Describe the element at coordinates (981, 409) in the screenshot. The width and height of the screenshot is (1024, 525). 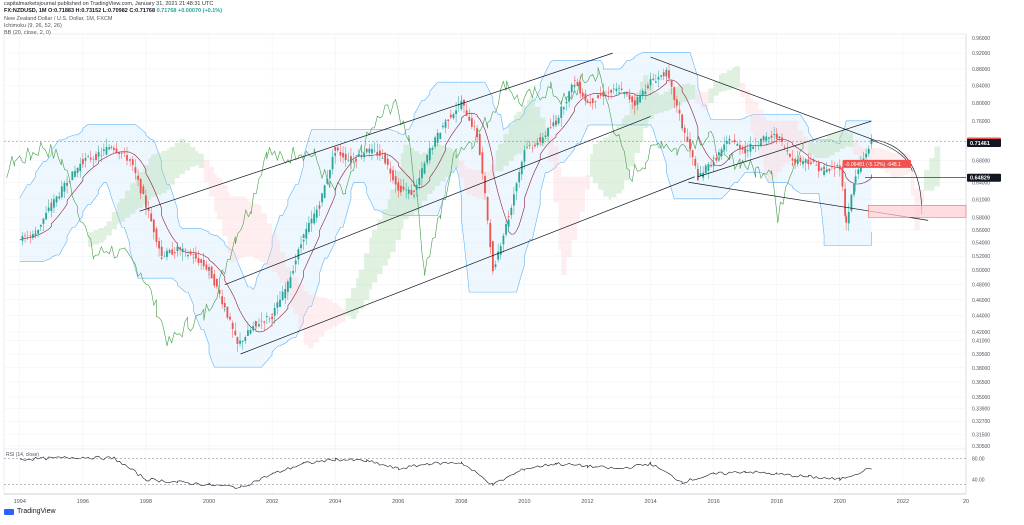
I see `y-tick-label: 0.33900` at that location.